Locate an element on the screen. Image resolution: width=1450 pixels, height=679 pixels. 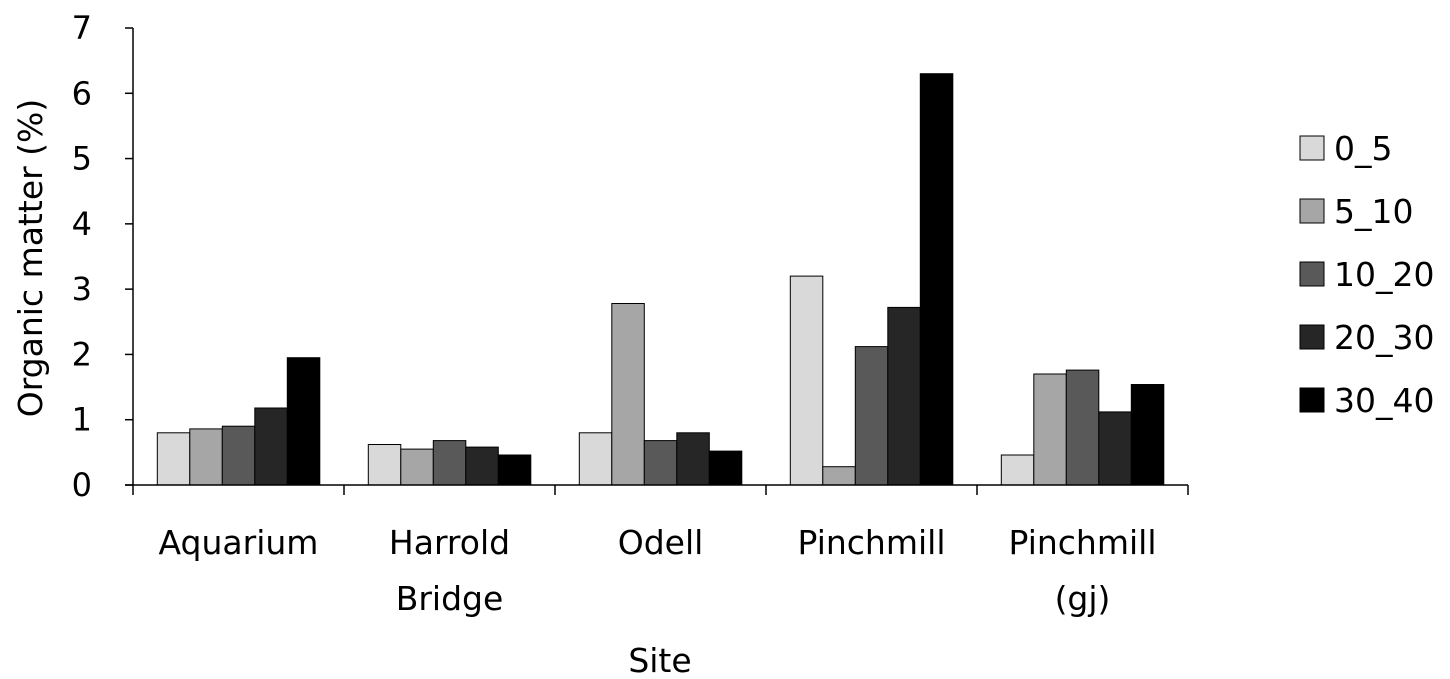
x-category-label: Odell is located at coordinates (661, 542).